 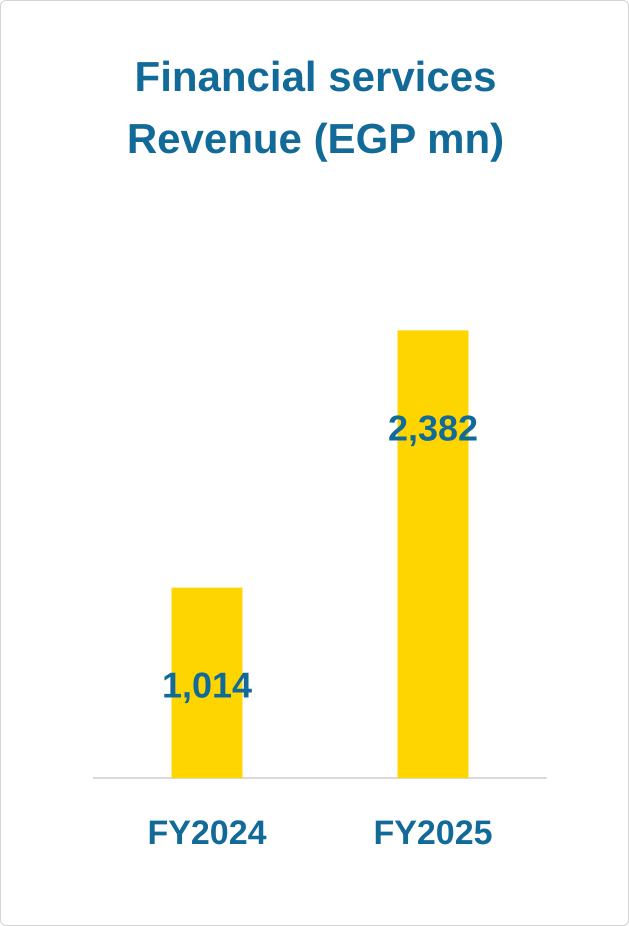 I want to click on chart-title: Financial services Revenue (EGP mn), so click(x=316, y=108).